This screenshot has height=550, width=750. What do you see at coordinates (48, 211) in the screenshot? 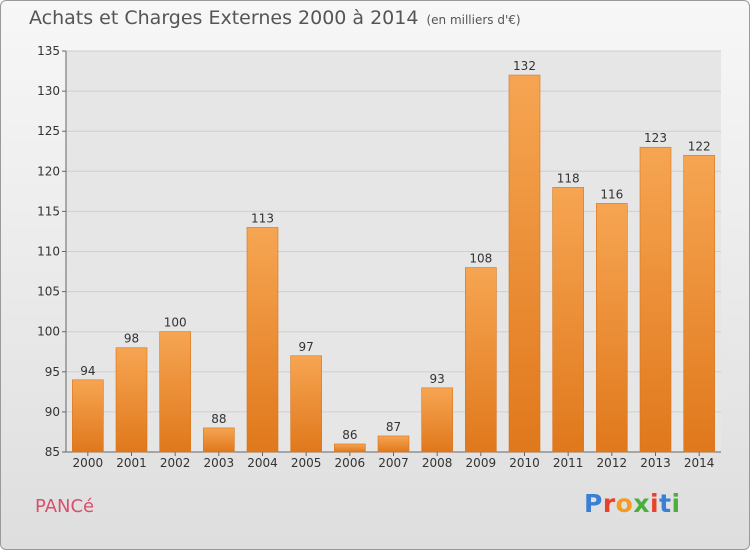
I see `y-tick-label: 115` at bounding box center [48, 211].